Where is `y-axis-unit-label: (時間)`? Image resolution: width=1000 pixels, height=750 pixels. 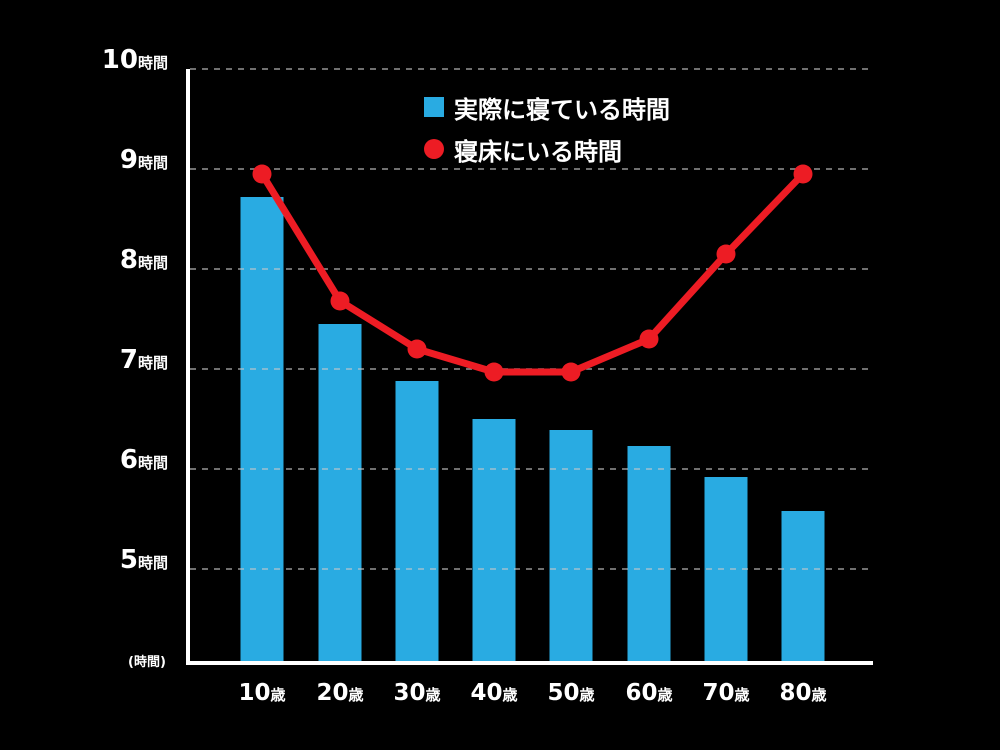
y-axis-unit-label: (時間) is located at coordinates (147, 662).